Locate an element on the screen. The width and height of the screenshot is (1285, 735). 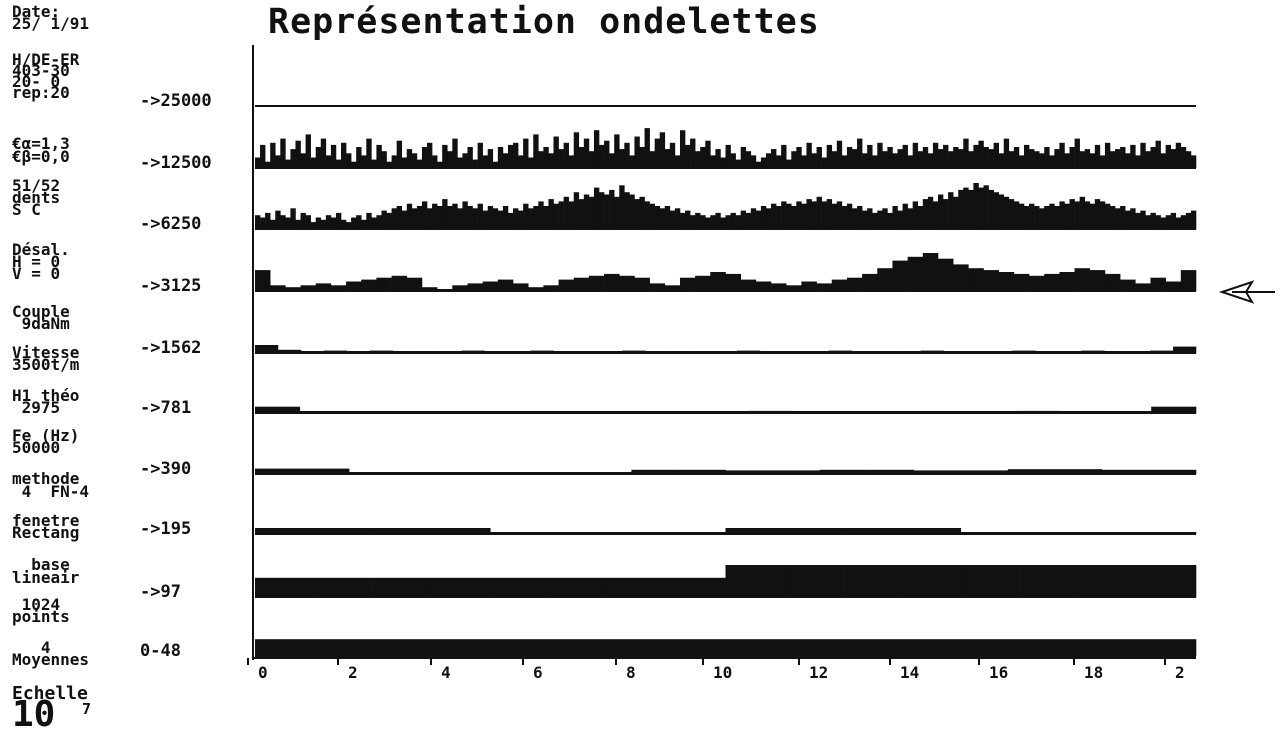
side-info-block: 51/52 dents S C is located at coordinates (36, 197).